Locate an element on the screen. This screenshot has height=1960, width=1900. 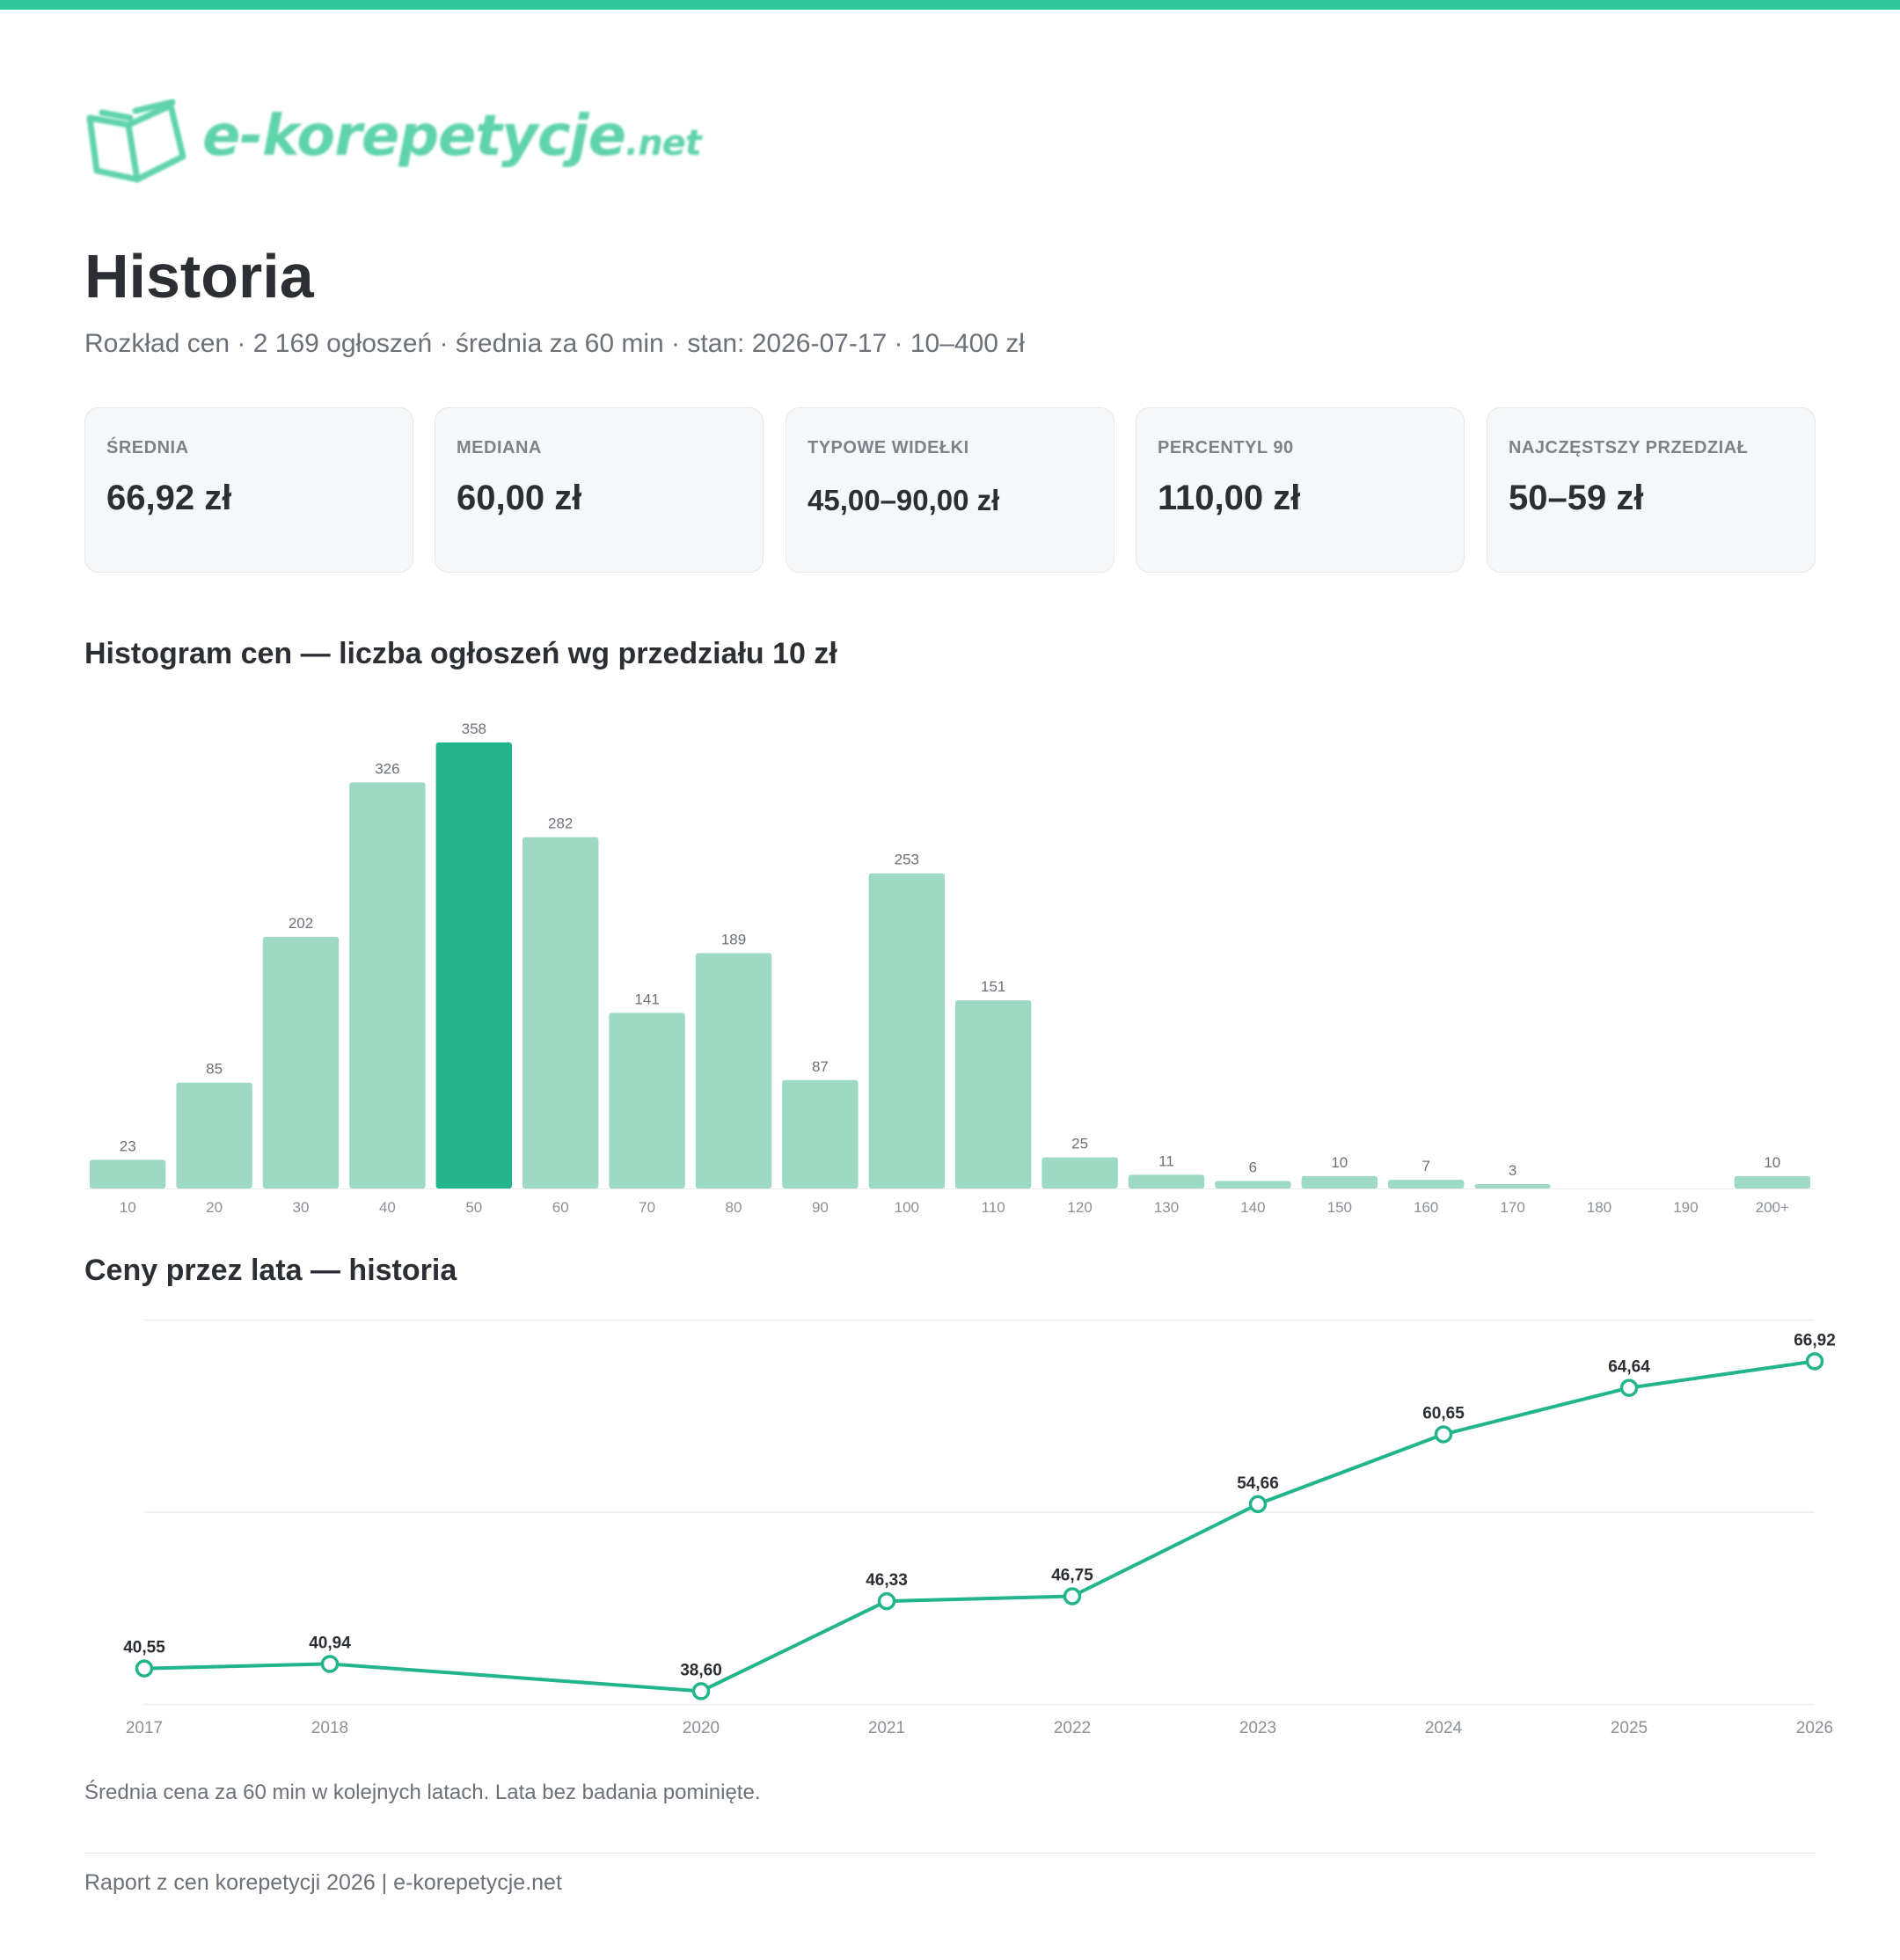
logo-name: e-korepetycje is located at coordinates (414, 137).